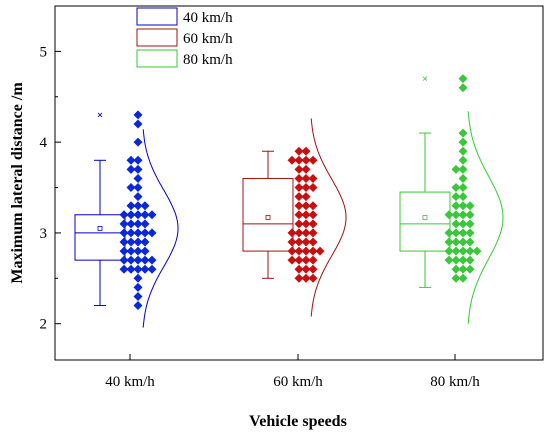 This screenshot has width=550, height=436. What do you see at coordinates (298, 382) in the screenshot?
I see `x-tick-label: 60 km/h` at bounding box center [298, 382].